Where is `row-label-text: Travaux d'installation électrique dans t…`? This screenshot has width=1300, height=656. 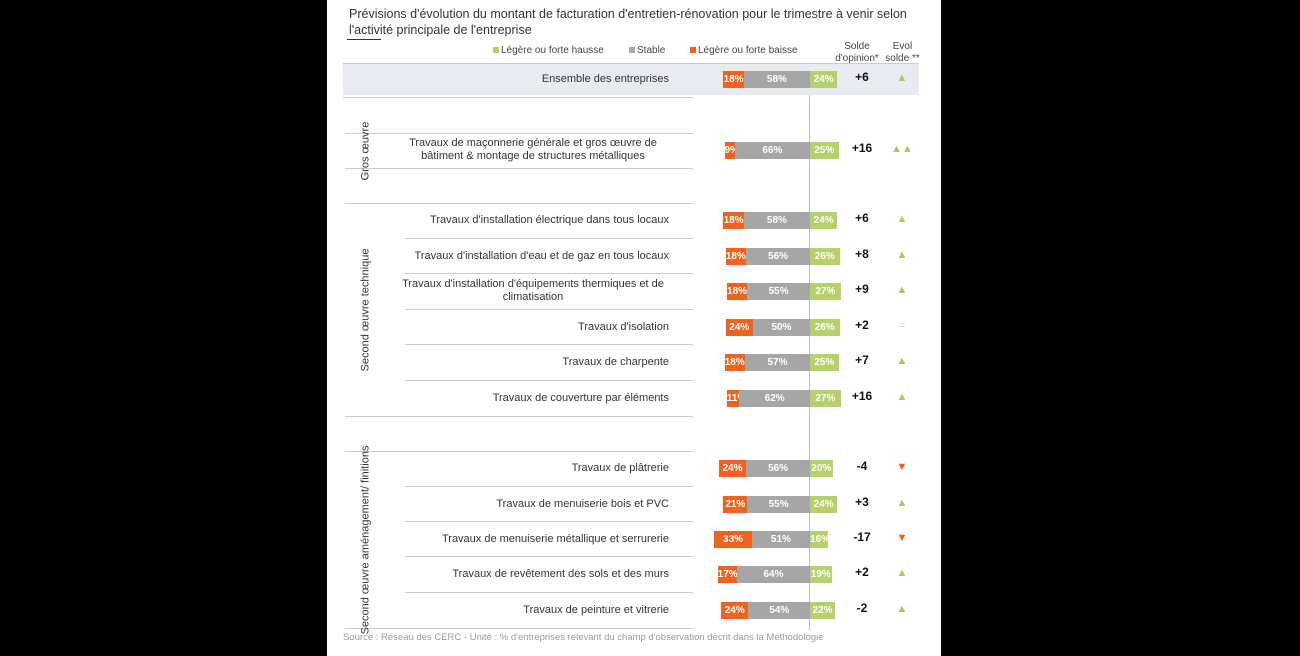
row-label-text: Travaux d'installation électrique dans t… is located at coordinates (549, 219).